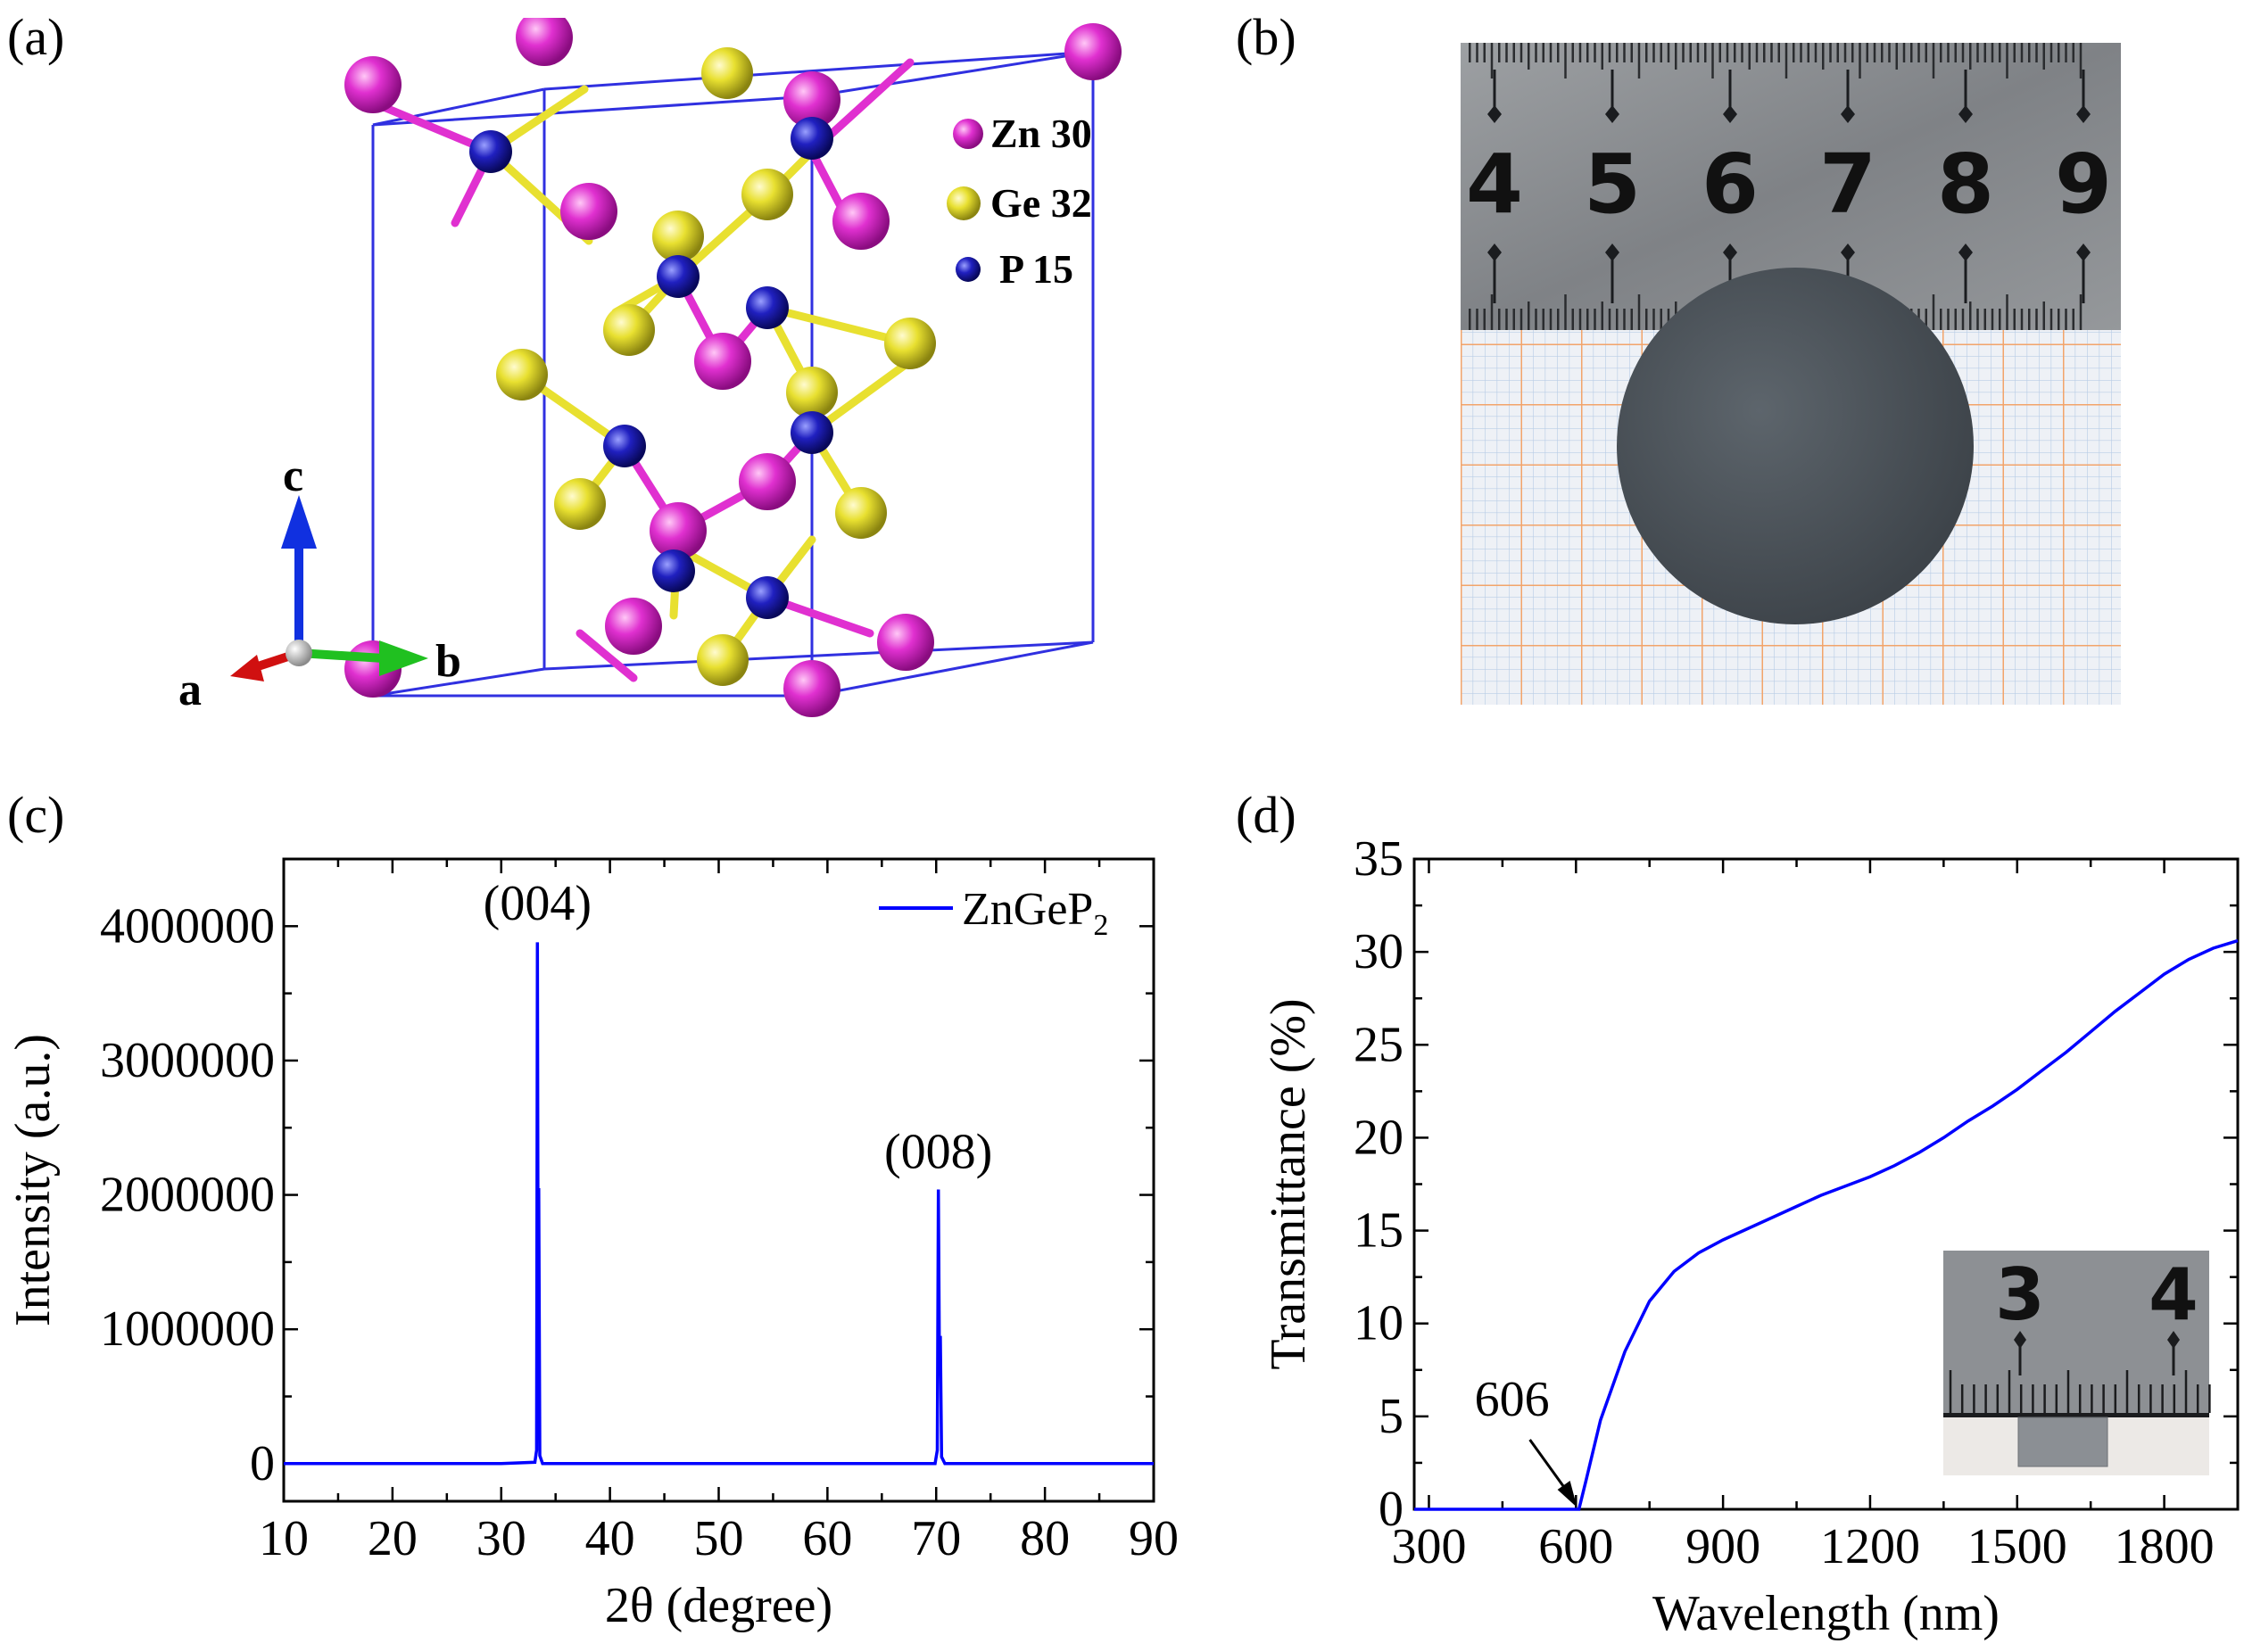 The height and width of the screenshot is (1652, 2244). Describe the element at coordinates (2017, 1546) in the screenshot. I see `transmittance-x-tick-label: 1500` at that location.